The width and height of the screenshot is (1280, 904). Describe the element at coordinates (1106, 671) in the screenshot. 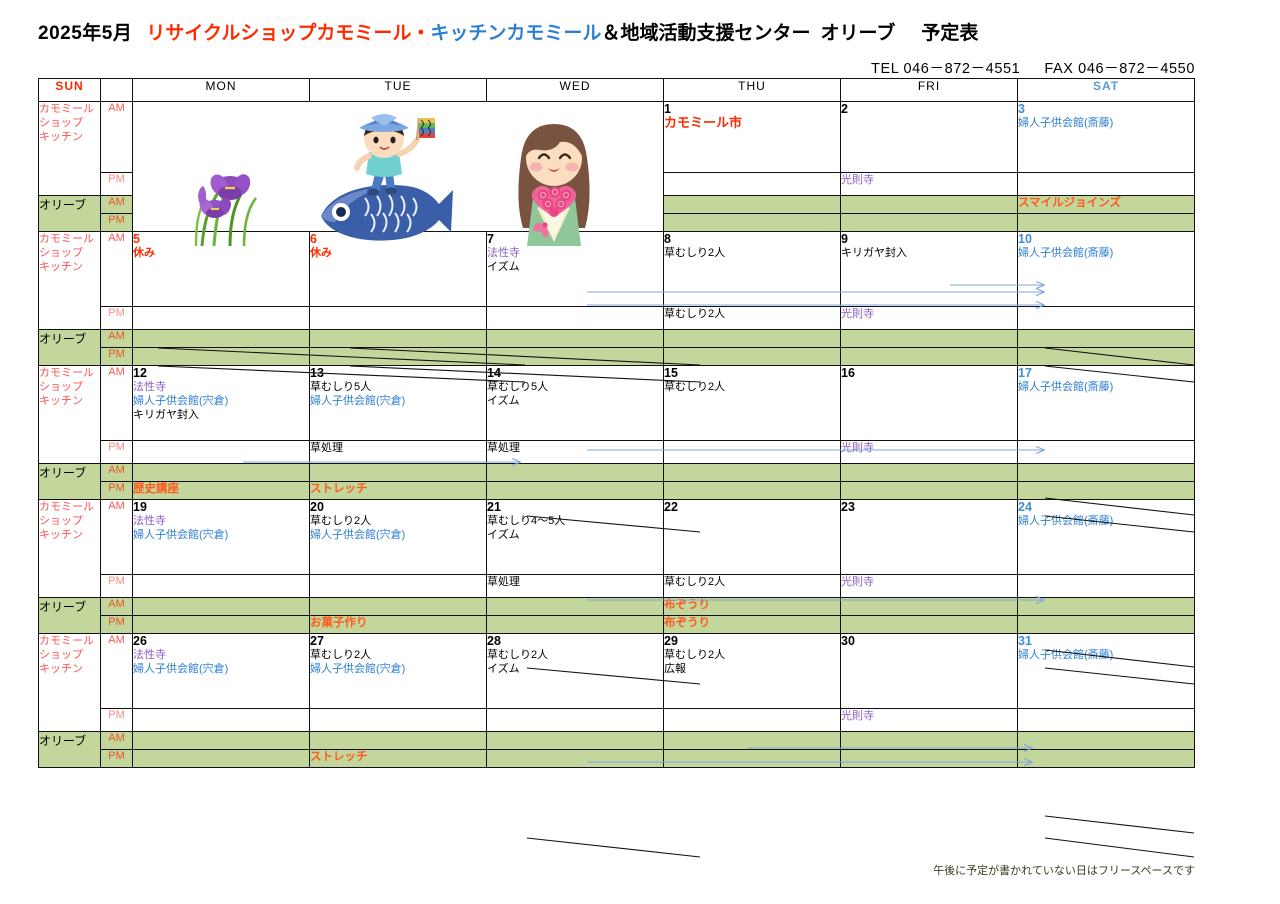

I see `day-cell-31: 31 婦人子供会館(斎藤)` at that location.